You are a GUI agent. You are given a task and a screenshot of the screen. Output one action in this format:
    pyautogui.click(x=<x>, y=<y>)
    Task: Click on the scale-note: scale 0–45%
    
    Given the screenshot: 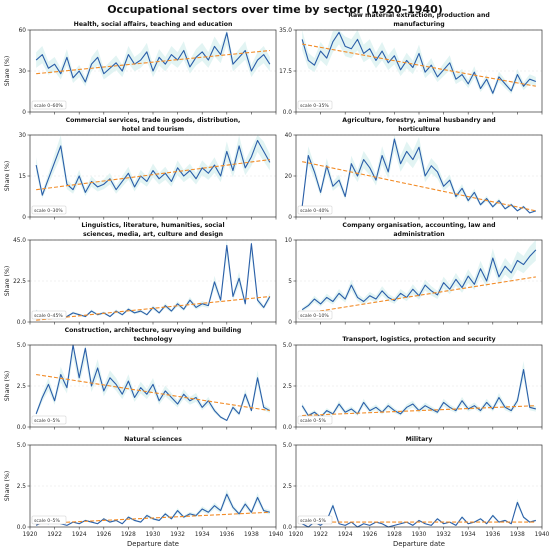 What is the action you would take?
    pyautogui.click(x=48, y=316)
    